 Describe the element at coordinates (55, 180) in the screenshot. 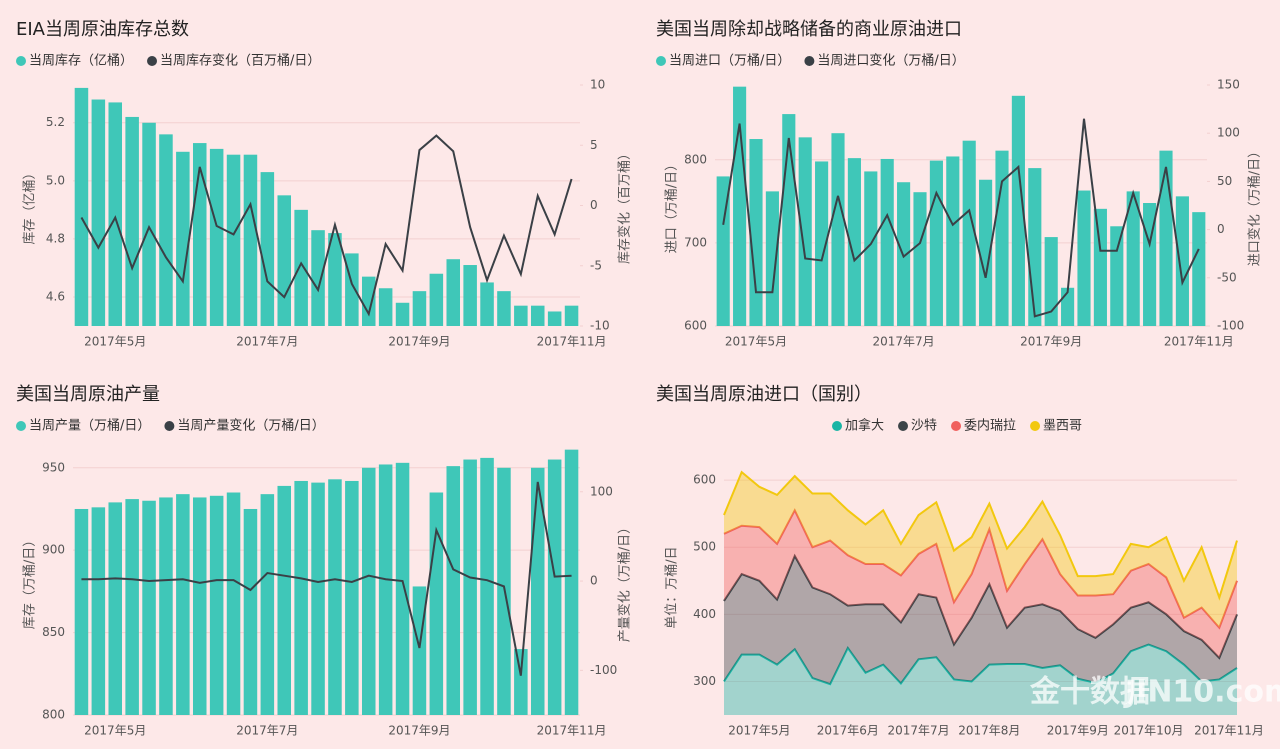

I see `y-tick-label: 5.0` at that location.